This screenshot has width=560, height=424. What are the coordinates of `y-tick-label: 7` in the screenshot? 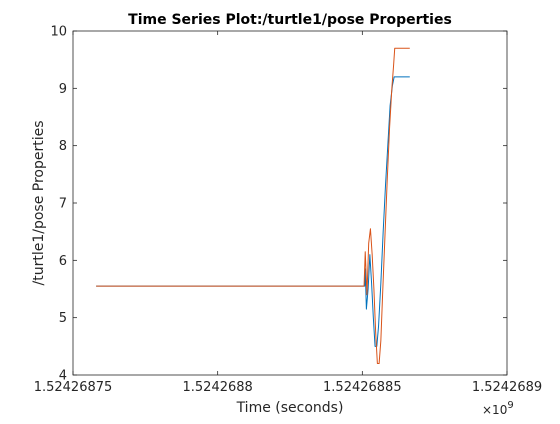 It's located at (63, 204).